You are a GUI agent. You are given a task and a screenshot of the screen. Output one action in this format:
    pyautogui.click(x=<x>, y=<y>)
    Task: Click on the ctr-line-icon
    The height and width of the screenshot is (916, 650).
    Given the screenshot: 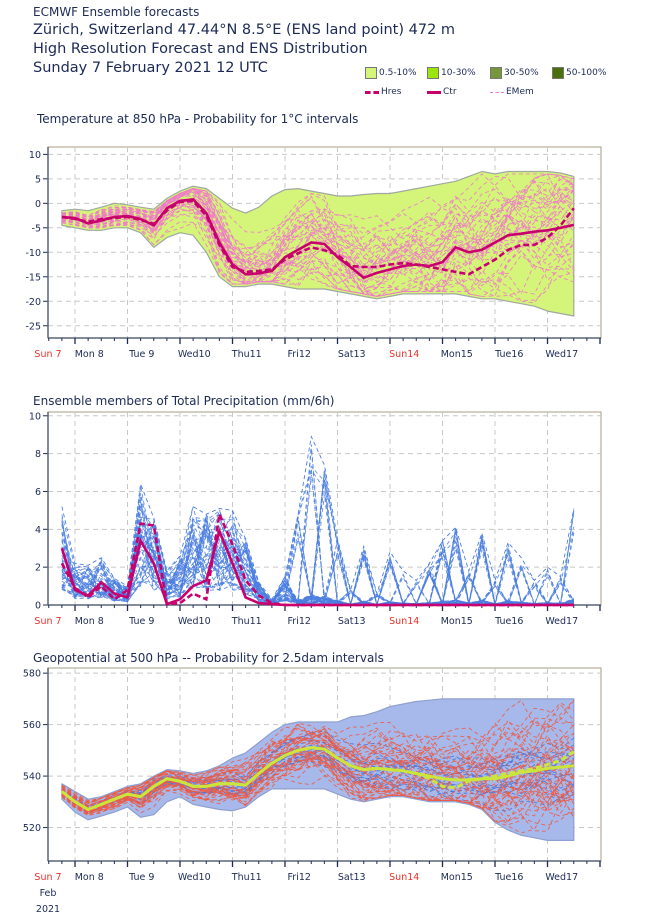 What is the action you would take?
    pyautogui.click(x=434, y=92)
    